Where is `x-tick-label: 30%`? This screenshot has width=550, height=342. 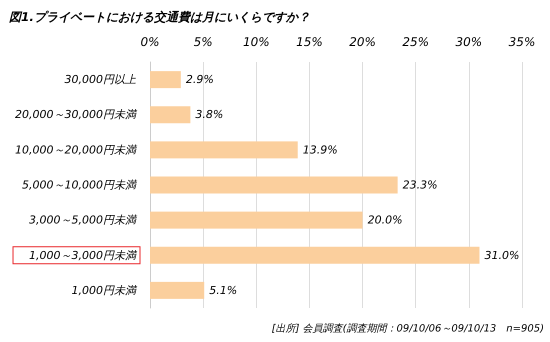 x-tick-label: 30% is located at coordinates (469, 42).